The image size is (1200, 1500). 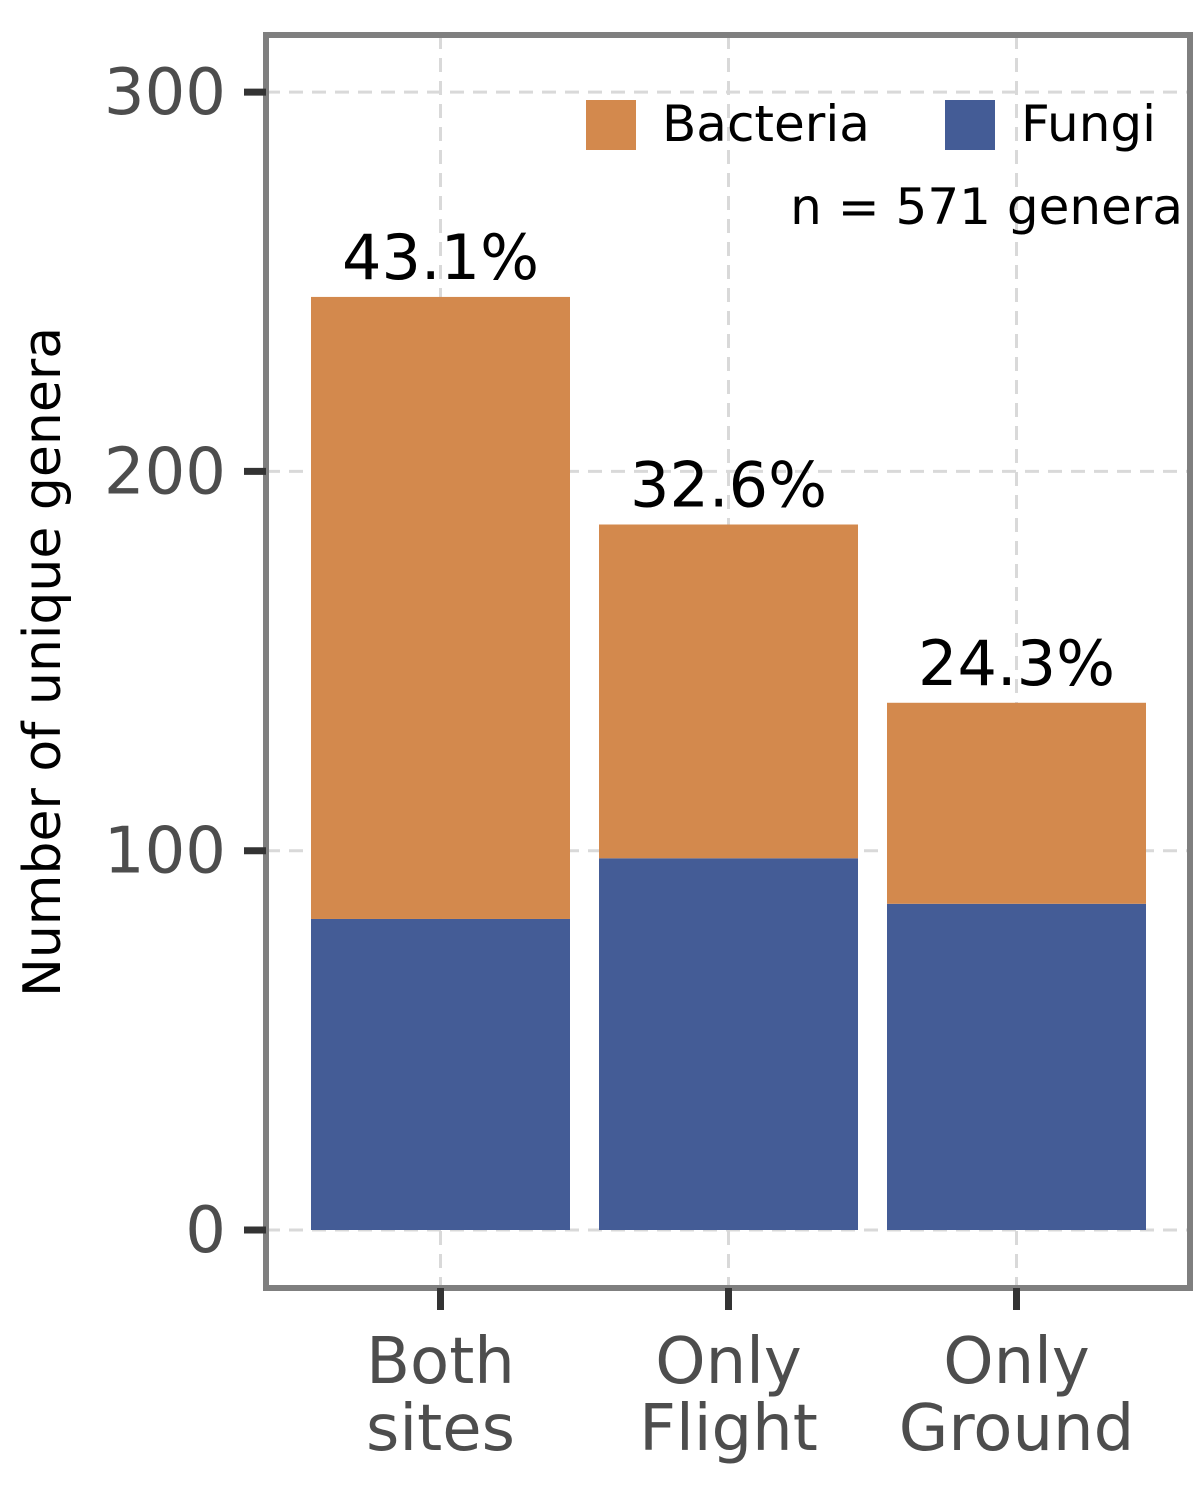 I want to click on y-tick-label: 0, so click(x=205, y=1231).